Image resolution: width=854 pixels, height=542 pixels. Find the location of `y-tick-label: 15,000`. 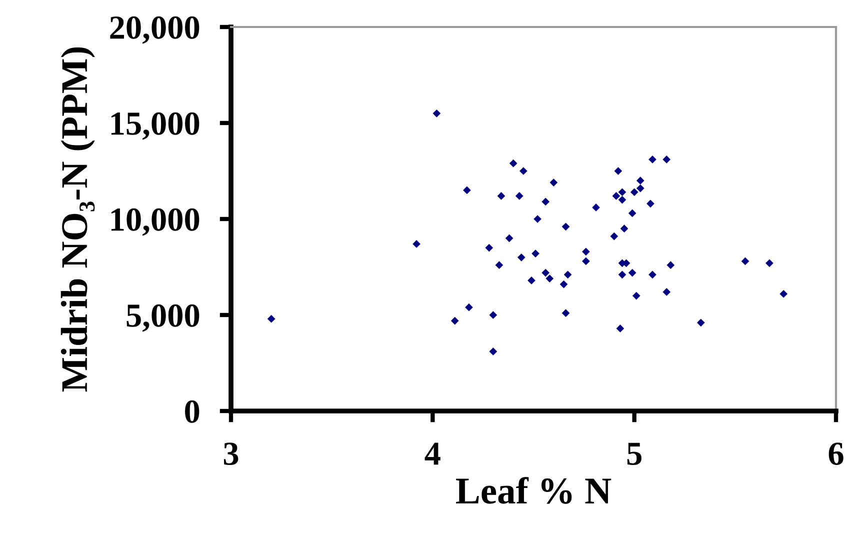

y-tick-label: 15,000 is located at coordinates (155, 126).